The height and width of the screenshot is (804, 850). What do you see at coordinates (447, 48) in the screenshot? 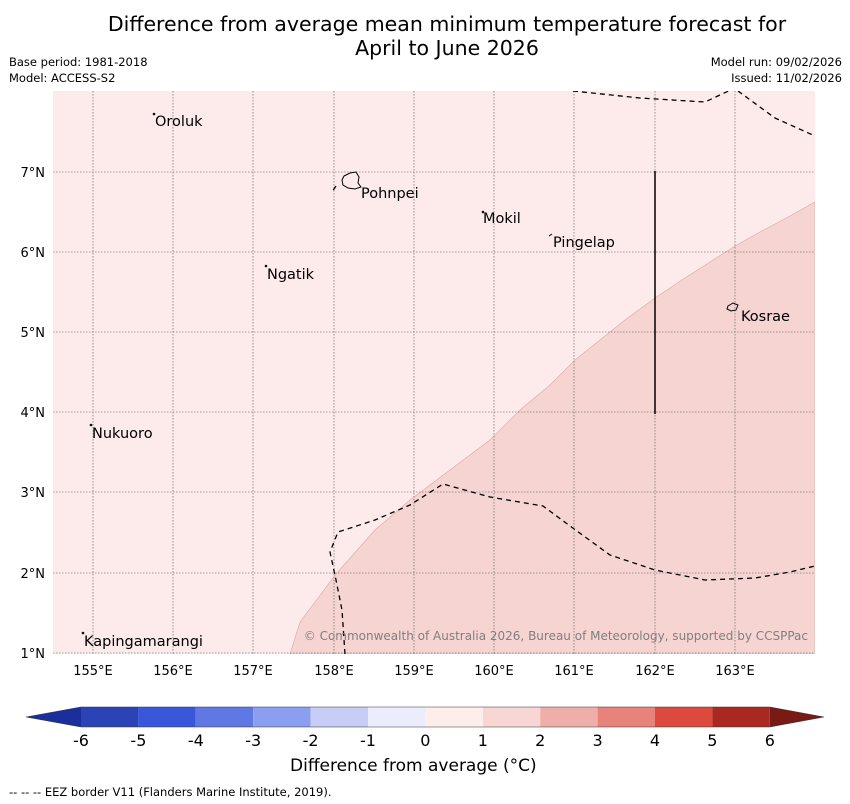
I see `title-line-2: April to June 2026` at bounding box center [447, 48].